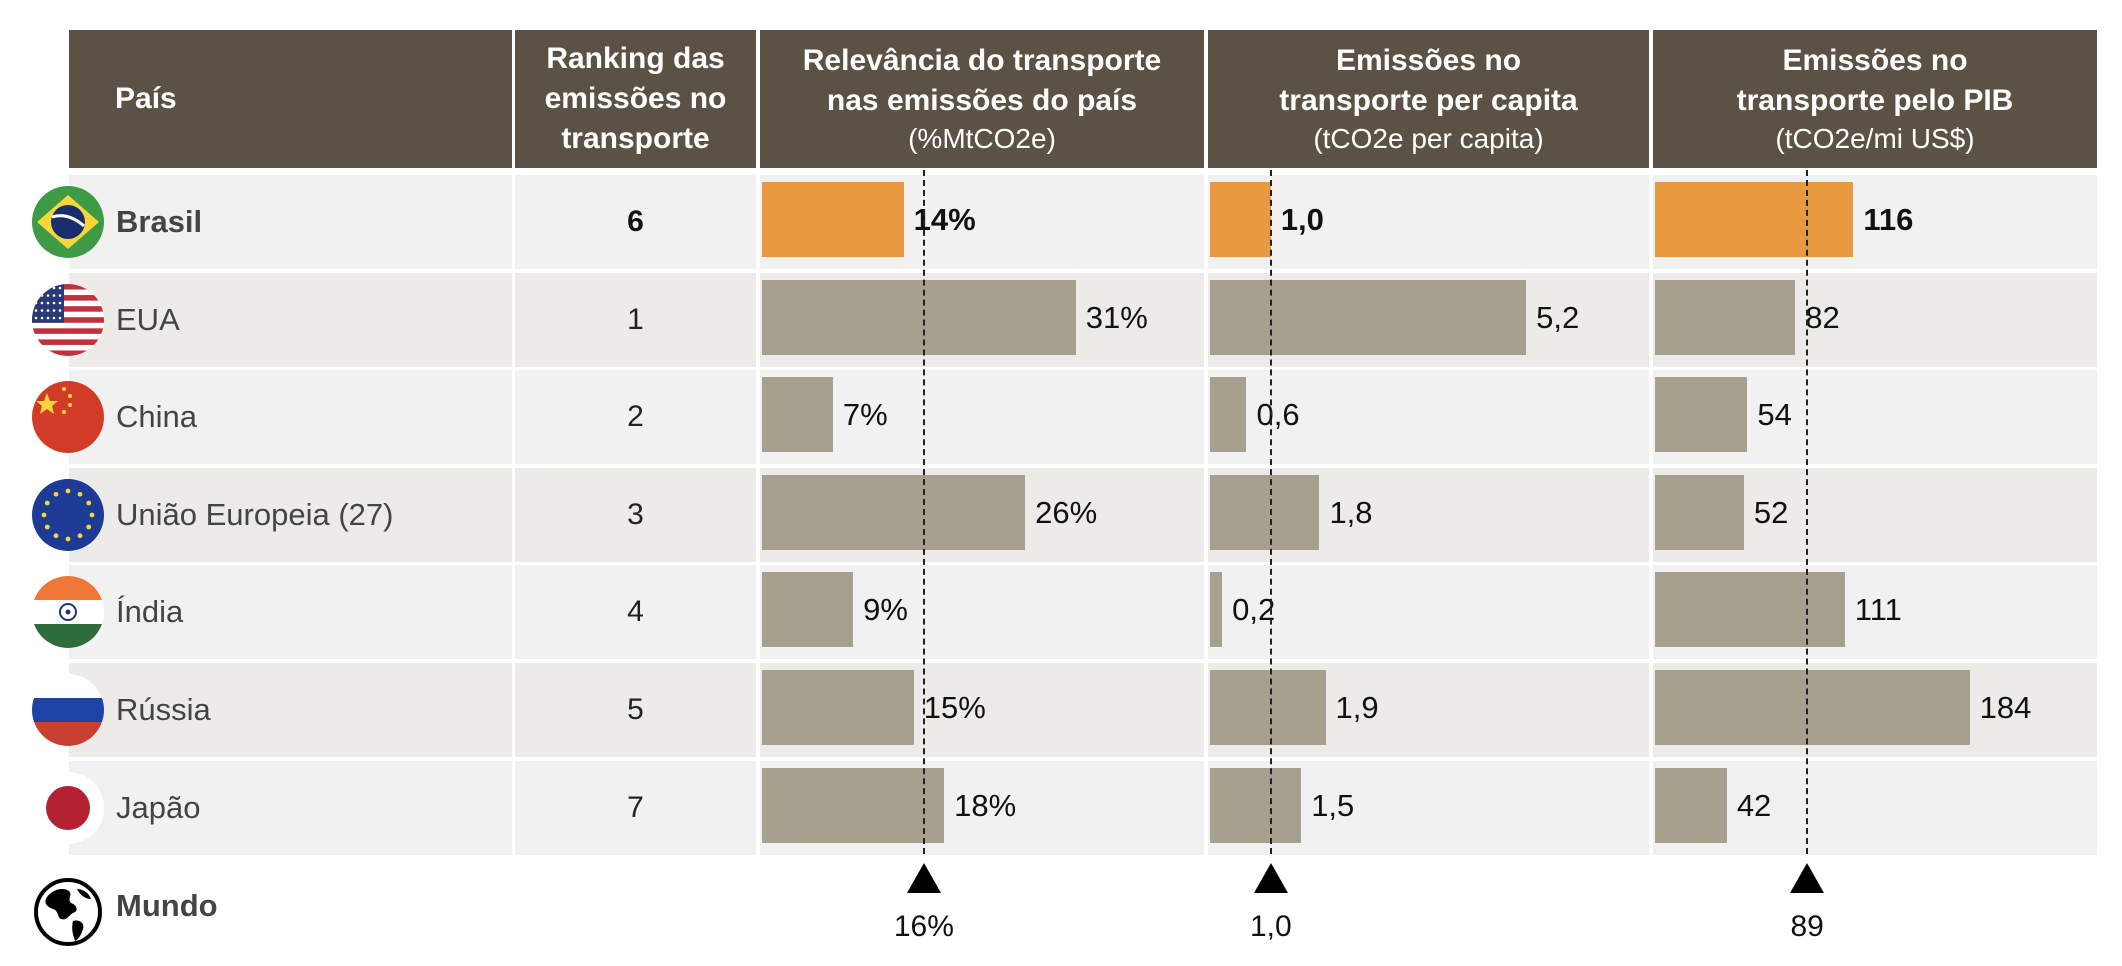 Image resolution: width=2122 pixels, height=966 pixels. What do you see at coordinates (1357, 707) in the screenshot?
I see `per_capita-value-label: 1,9` at bounding box center [1357, 707].